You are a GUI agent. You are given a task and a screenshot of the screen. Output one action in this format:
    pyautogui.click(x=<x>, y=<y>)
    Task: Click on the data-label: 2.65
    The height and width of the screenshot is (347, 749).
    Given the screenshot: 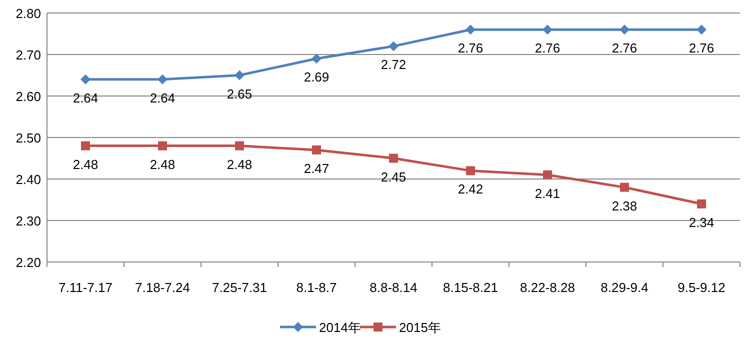 What is the action you would take?
    pyautogui.click(x=239, y=94)
    